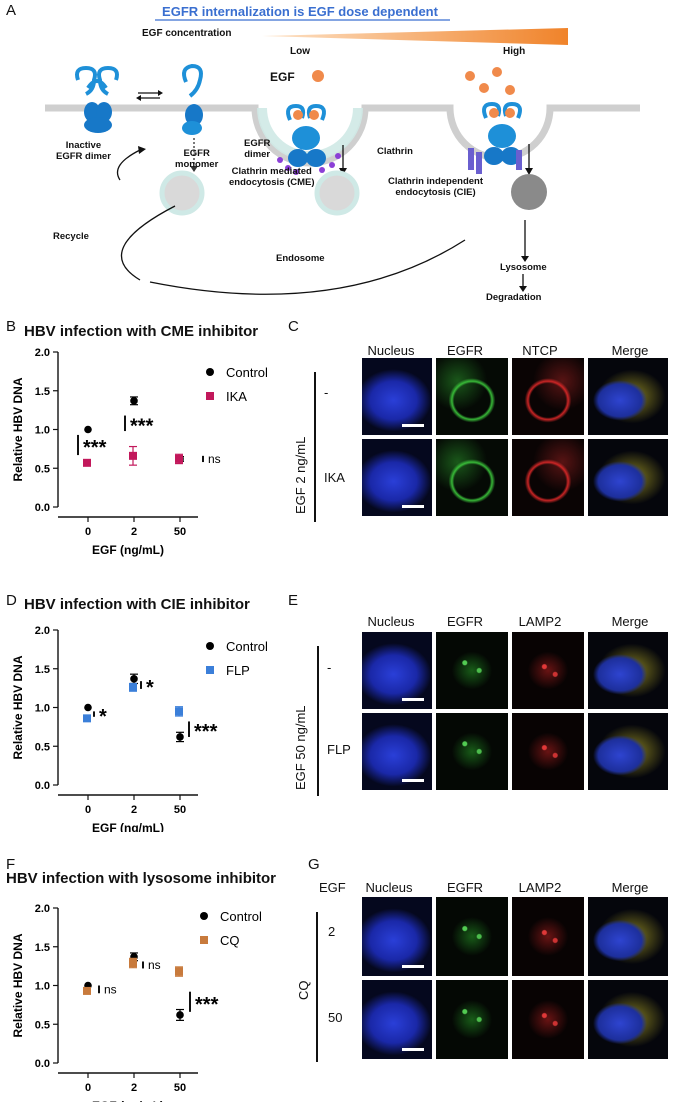 The image size is (685, 1104). Describe the element at coordinates (282, 77) in the screenshot. I see `egf-label: EGF` at that location.